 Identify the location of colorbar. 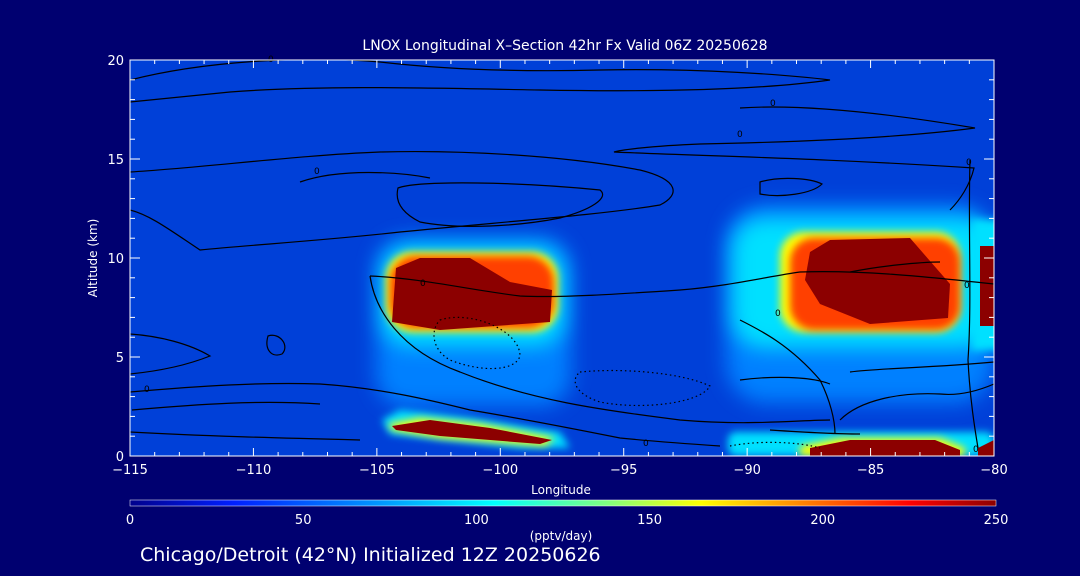
(563, 503).